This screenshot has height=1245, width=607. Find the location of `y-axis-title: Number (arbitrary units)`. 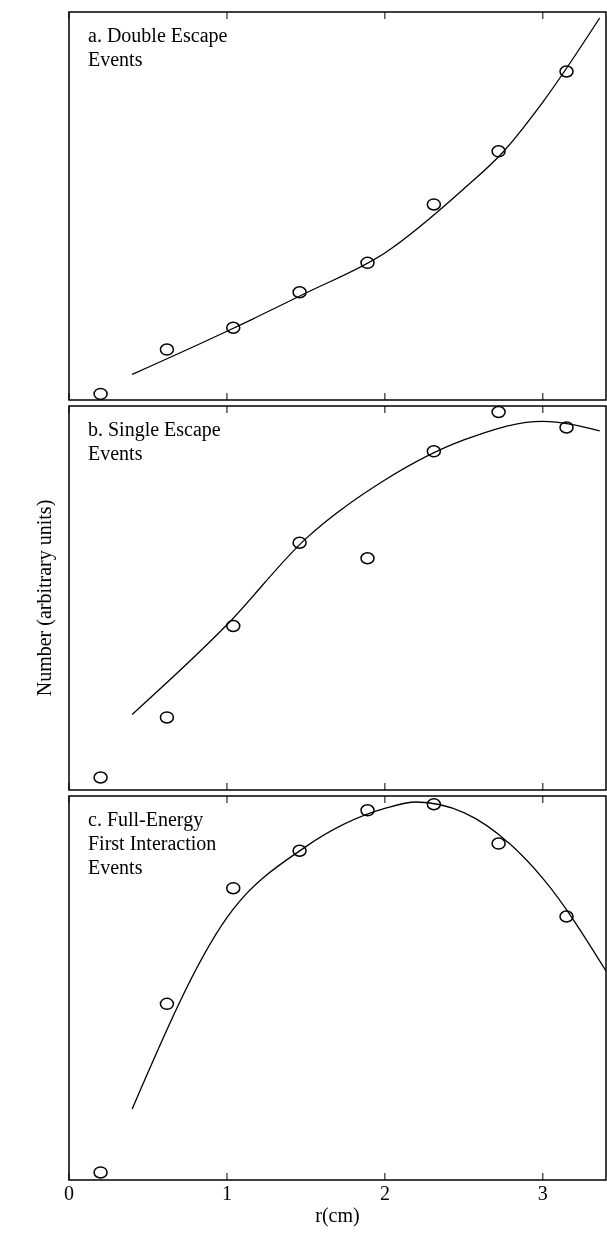

y-axis-title: Number (arbitrary units) is located at coordinates (44, 598).